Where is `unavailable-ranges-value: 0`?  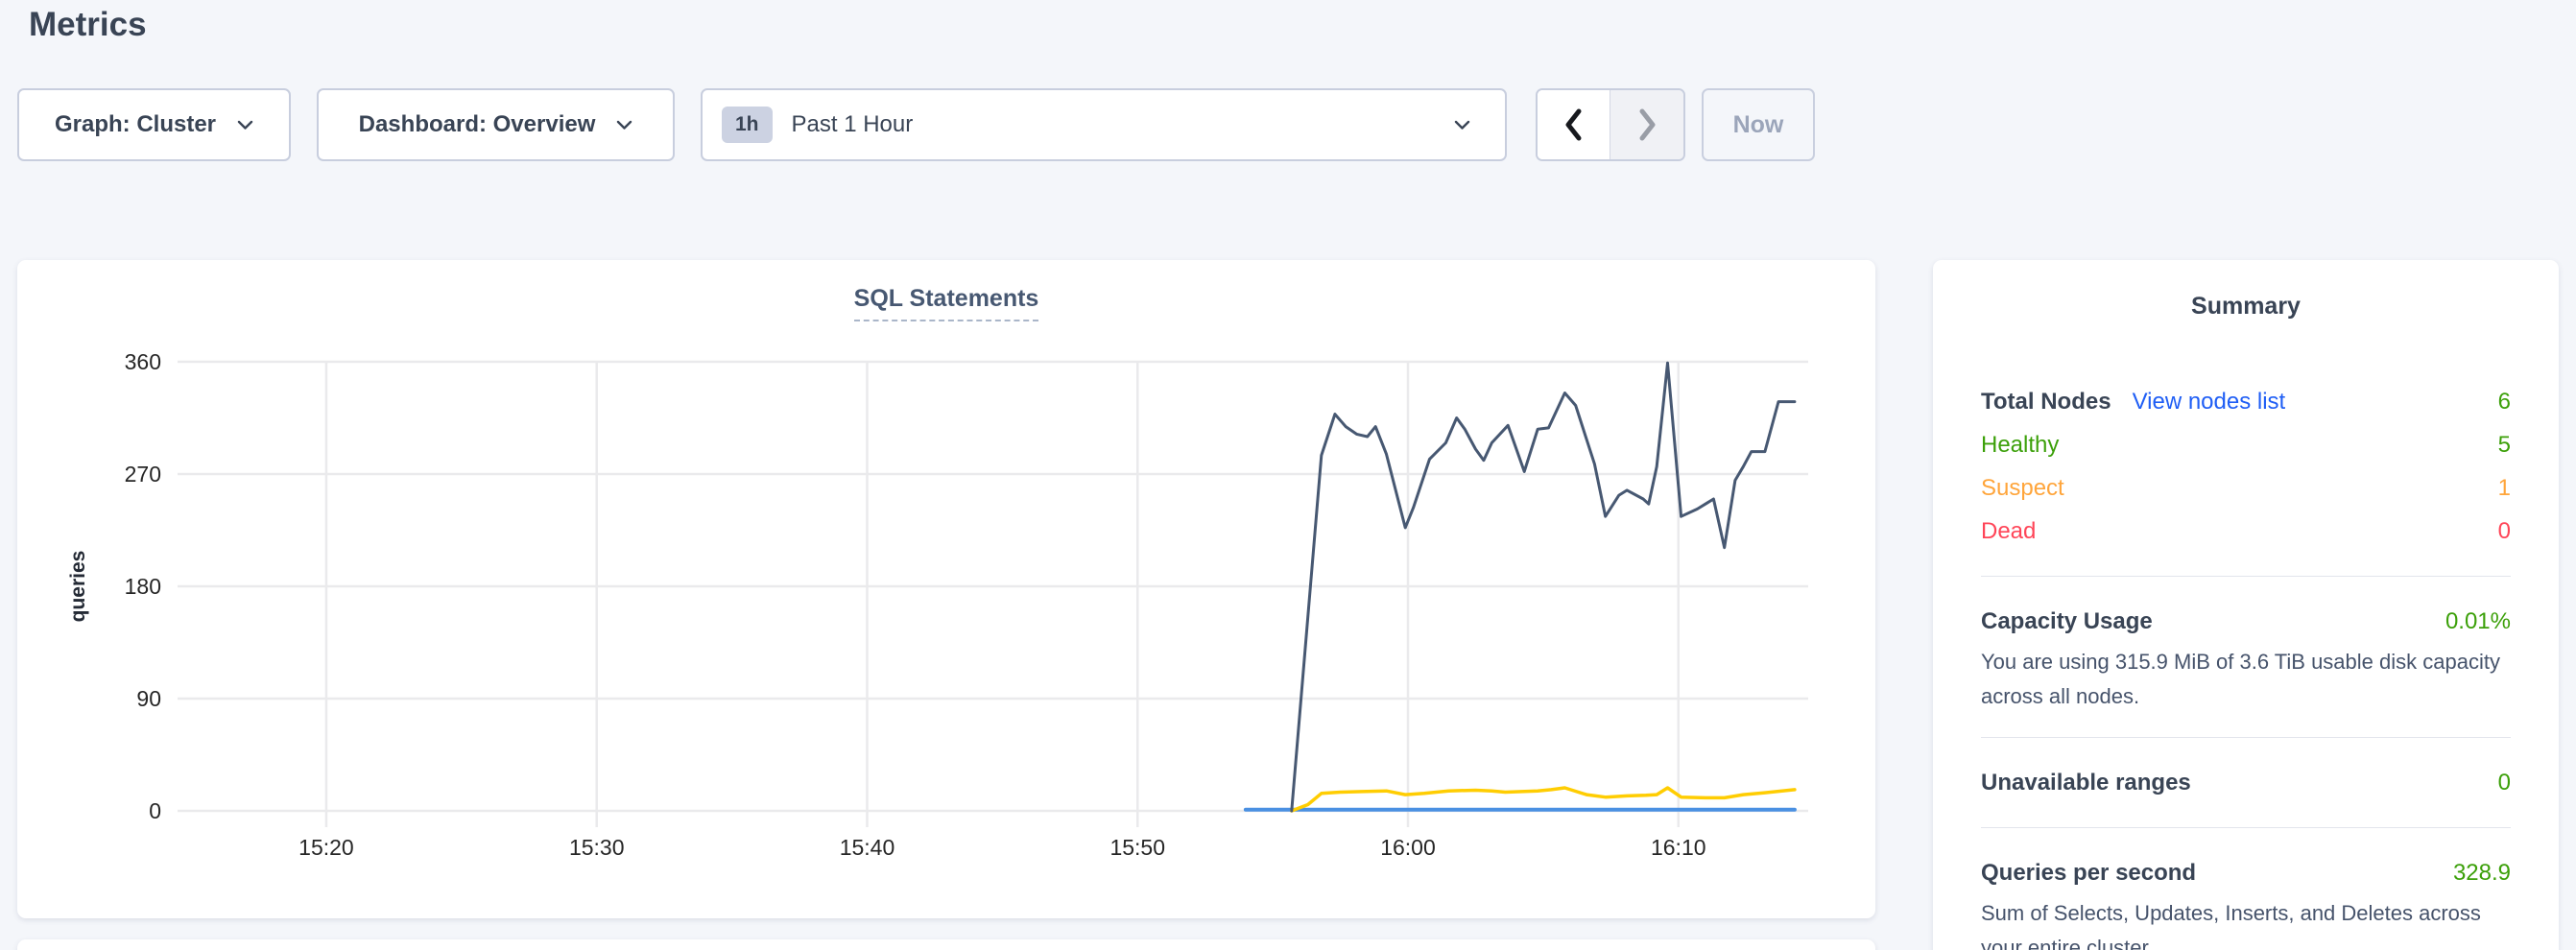
unavailable-ranges-value: 0 is located at coordinates (2504, 783).